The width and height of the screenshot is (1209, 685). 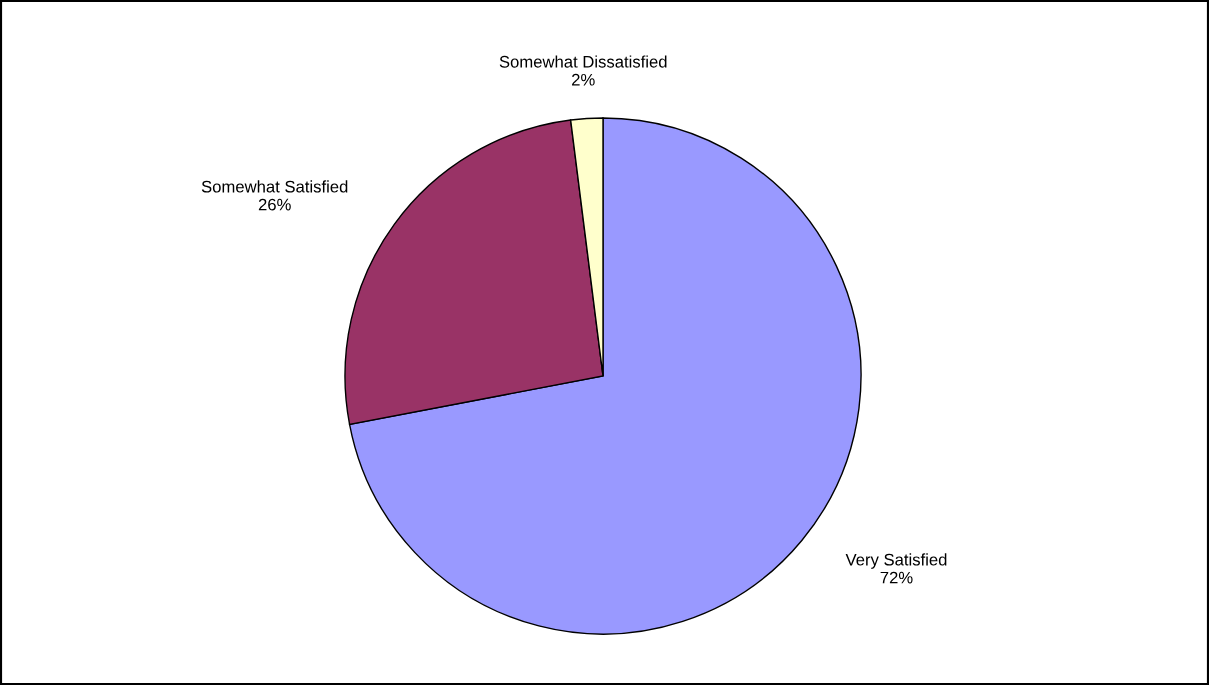 What do you see at coordinates (583, 61) in the screenshot?
I see `slice-label: Somewhat Dissatisfied` at bounding box center [583, 61].